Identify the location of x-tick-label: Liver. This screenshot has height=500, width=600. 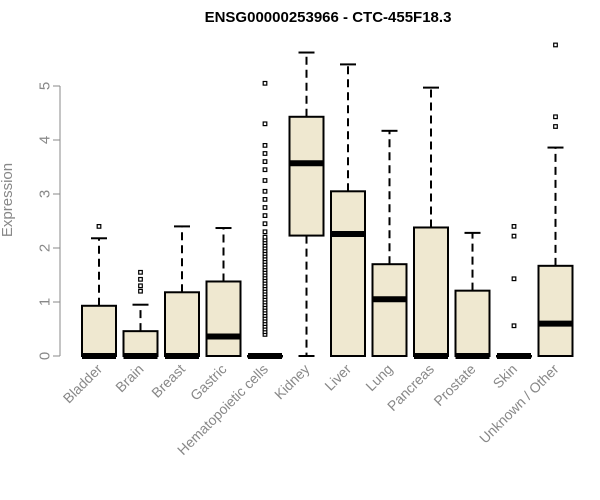
(337, 377).